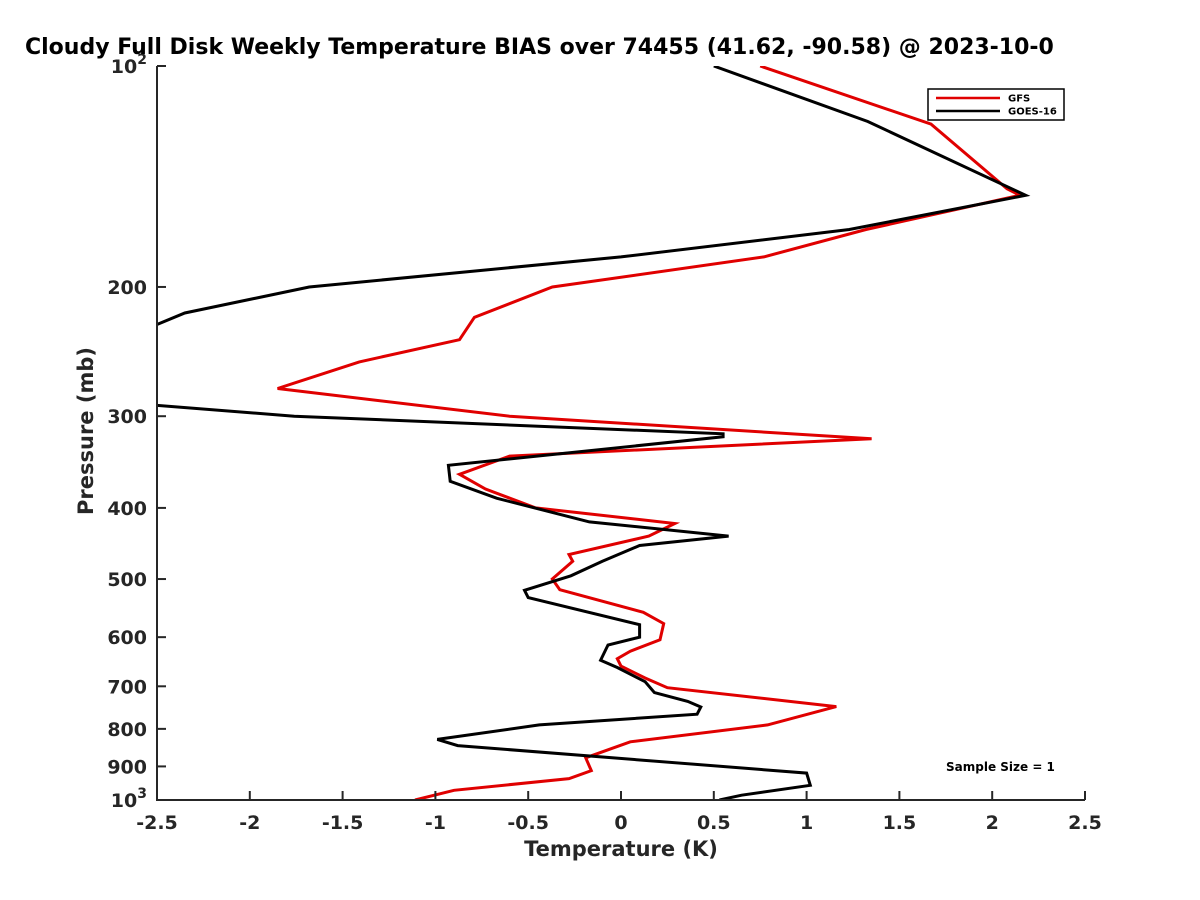  I want to click on x-tick-label: 2.5, so click(1085, 823).